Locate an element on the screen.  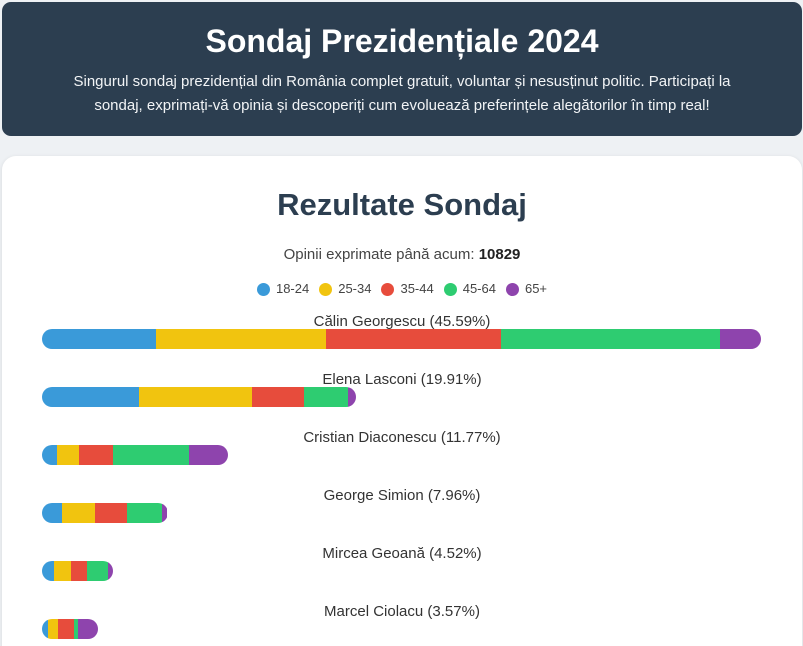
opinions-count: Opinii exprimate până acum: 10829 is located at coordinates (402, 255).